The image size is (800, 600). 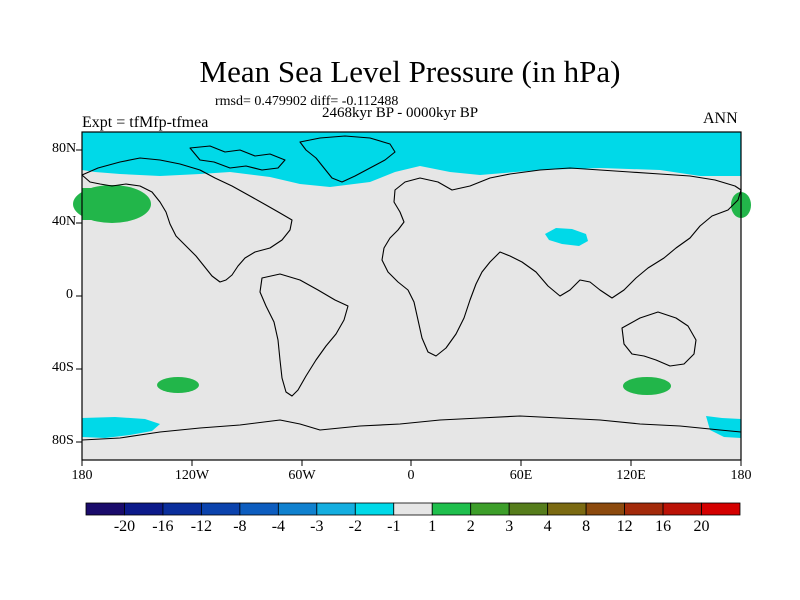 What do you see at coordinates (411, 159) in the screenshot?
I see `arctic-negative-region` at bounding box center [411, 159].